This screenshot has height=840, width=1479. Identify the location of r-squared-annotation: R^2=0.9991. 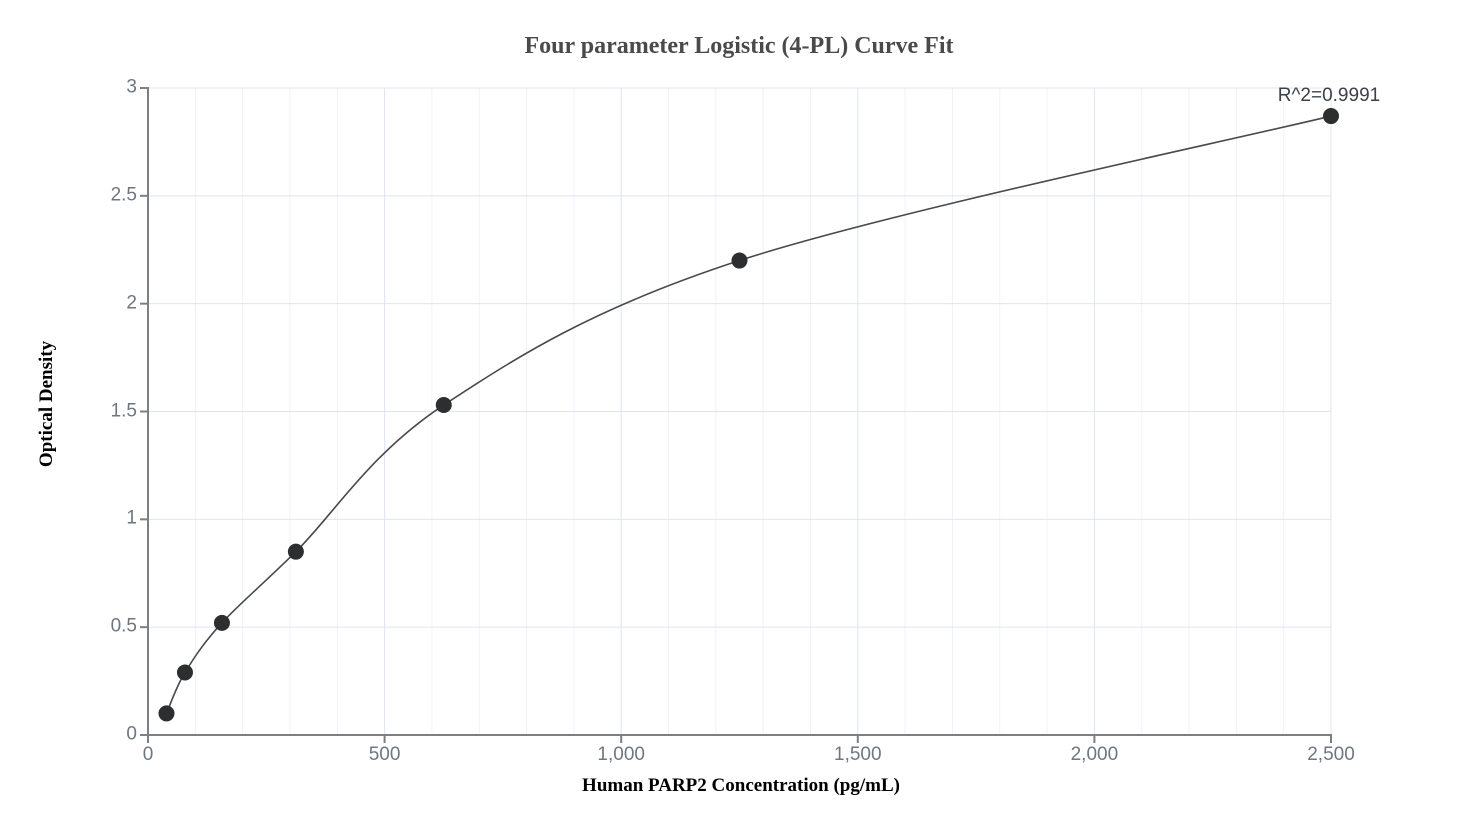
(1329, 95).